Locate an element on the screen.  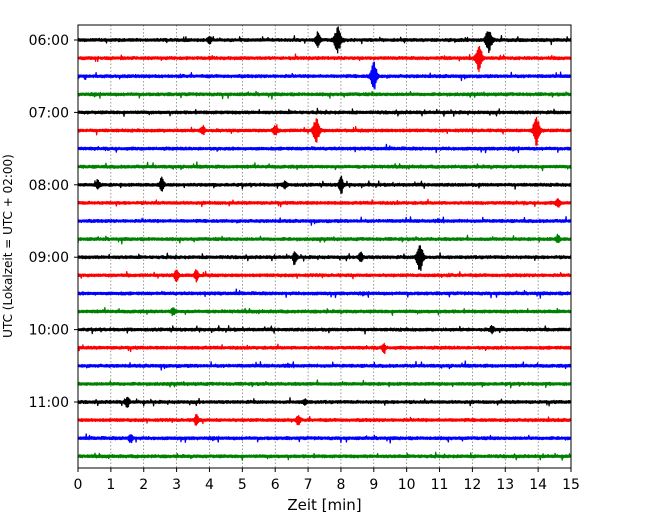
y-axis-label: UTC (Lokalzeit = UTC + 02:00) is located at coordinates (8, 246).